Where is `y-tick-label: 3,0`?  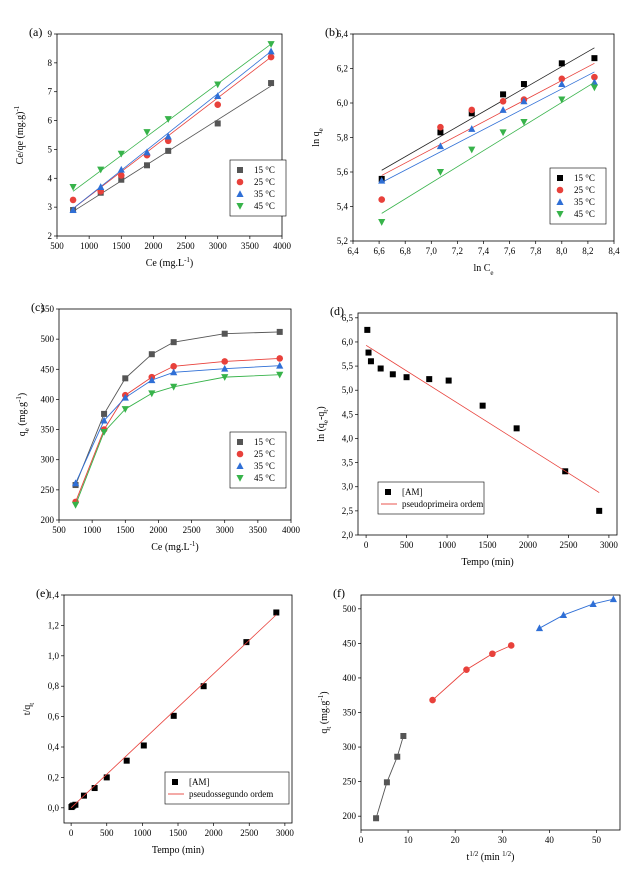
y-tick-label: 3,0 is located at coordinates (348, 487).